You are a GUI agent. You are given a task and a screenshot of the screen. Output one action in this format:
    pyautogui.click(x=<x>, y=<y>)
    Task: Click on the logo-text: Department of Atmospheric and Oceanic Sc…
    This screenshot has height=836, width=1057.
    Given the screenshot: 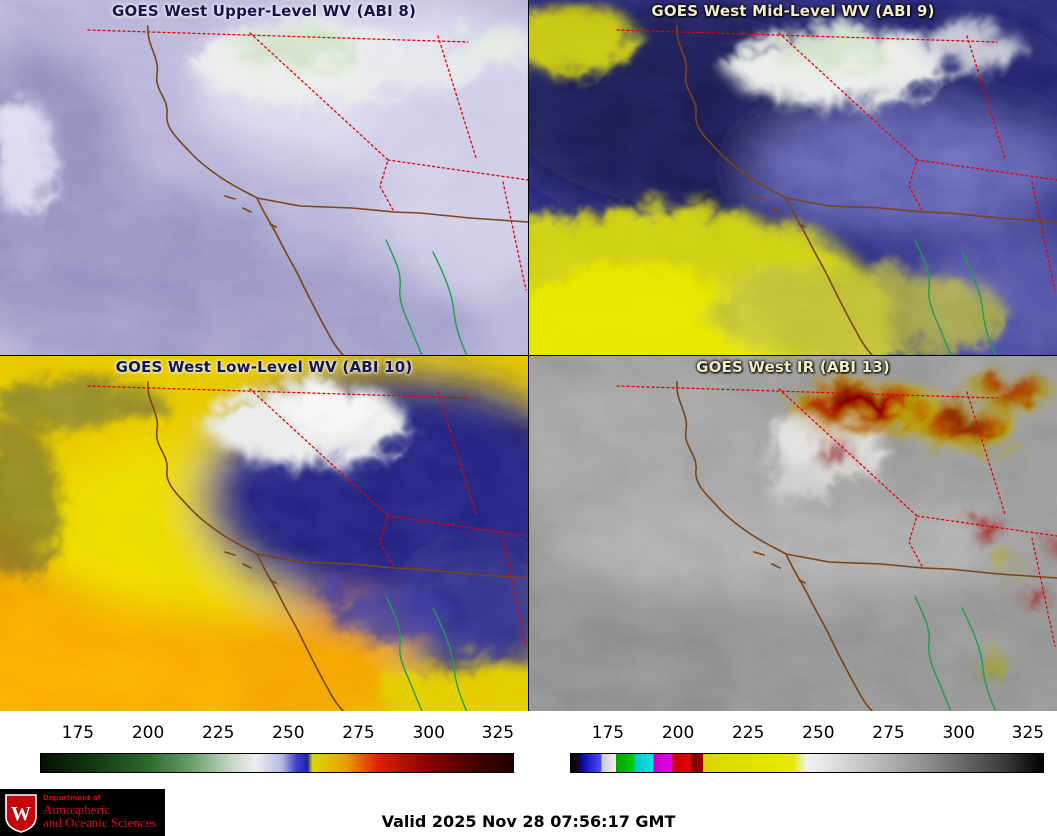 What is the action you would take?
    pyautogui.click(x=100, y=812)
    